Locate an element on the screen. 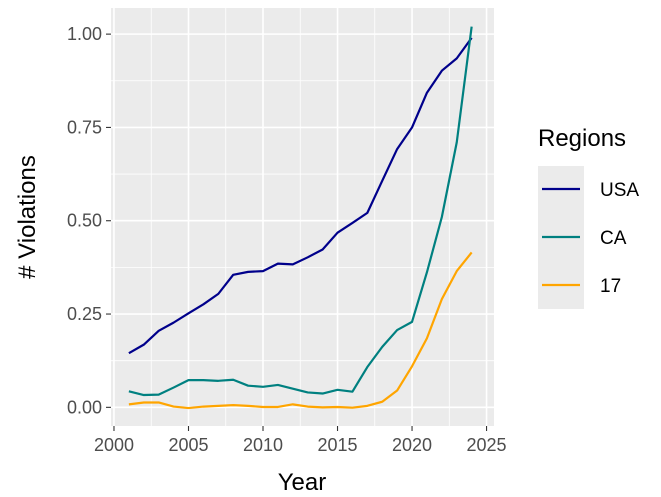  y-axis-ticks: 0.00 0.25 0.50 0.75 1.00 is located at coordinates (89, 220).